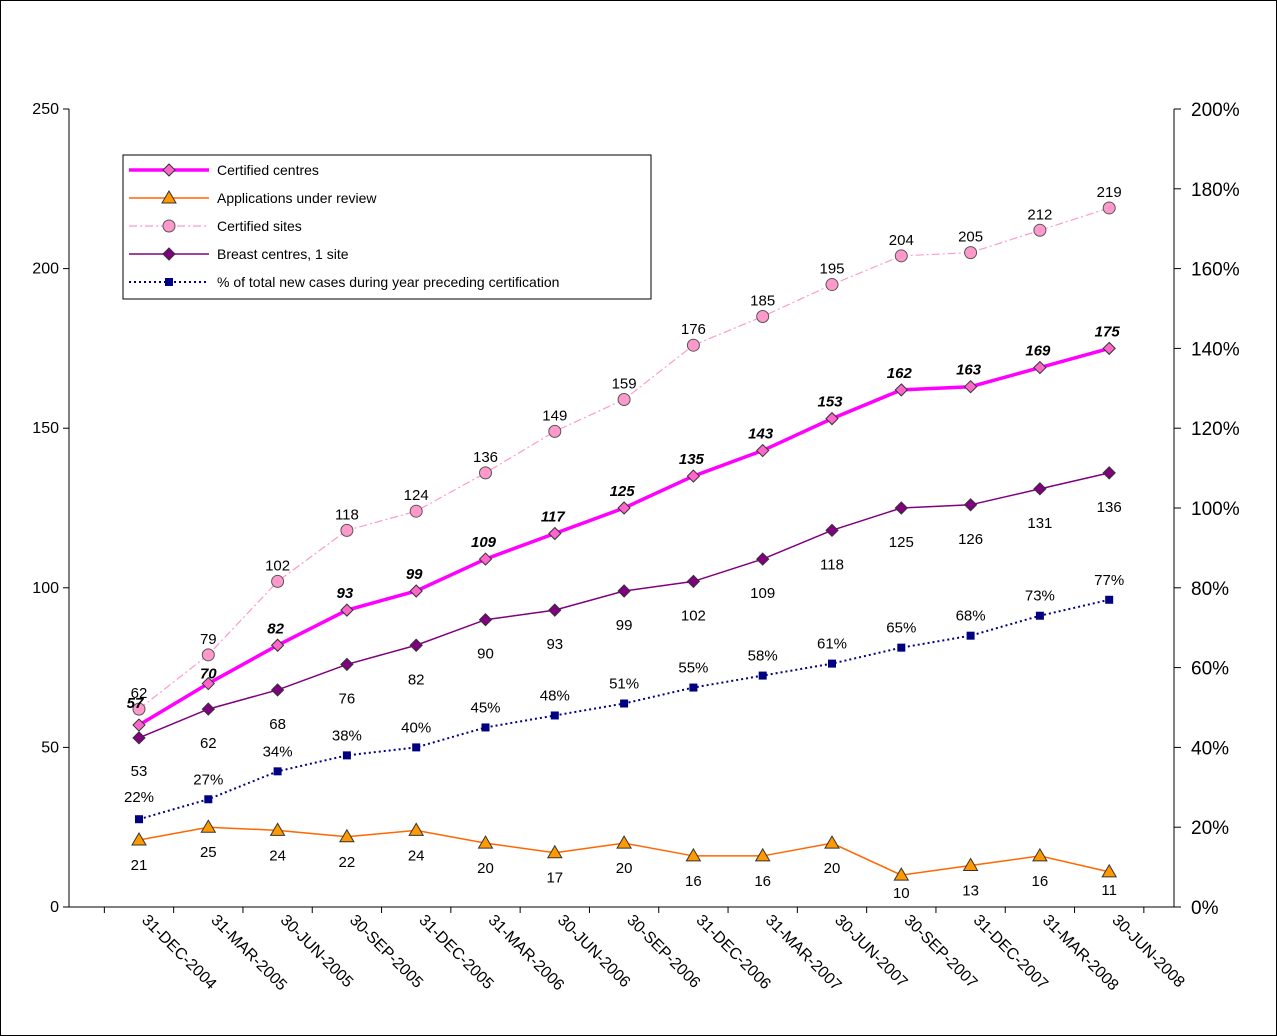  What do you see at coordinates (347, 862) in the screenshot?
I see `data-label-applications-under-review: 22` at bounding box center [347, 862].